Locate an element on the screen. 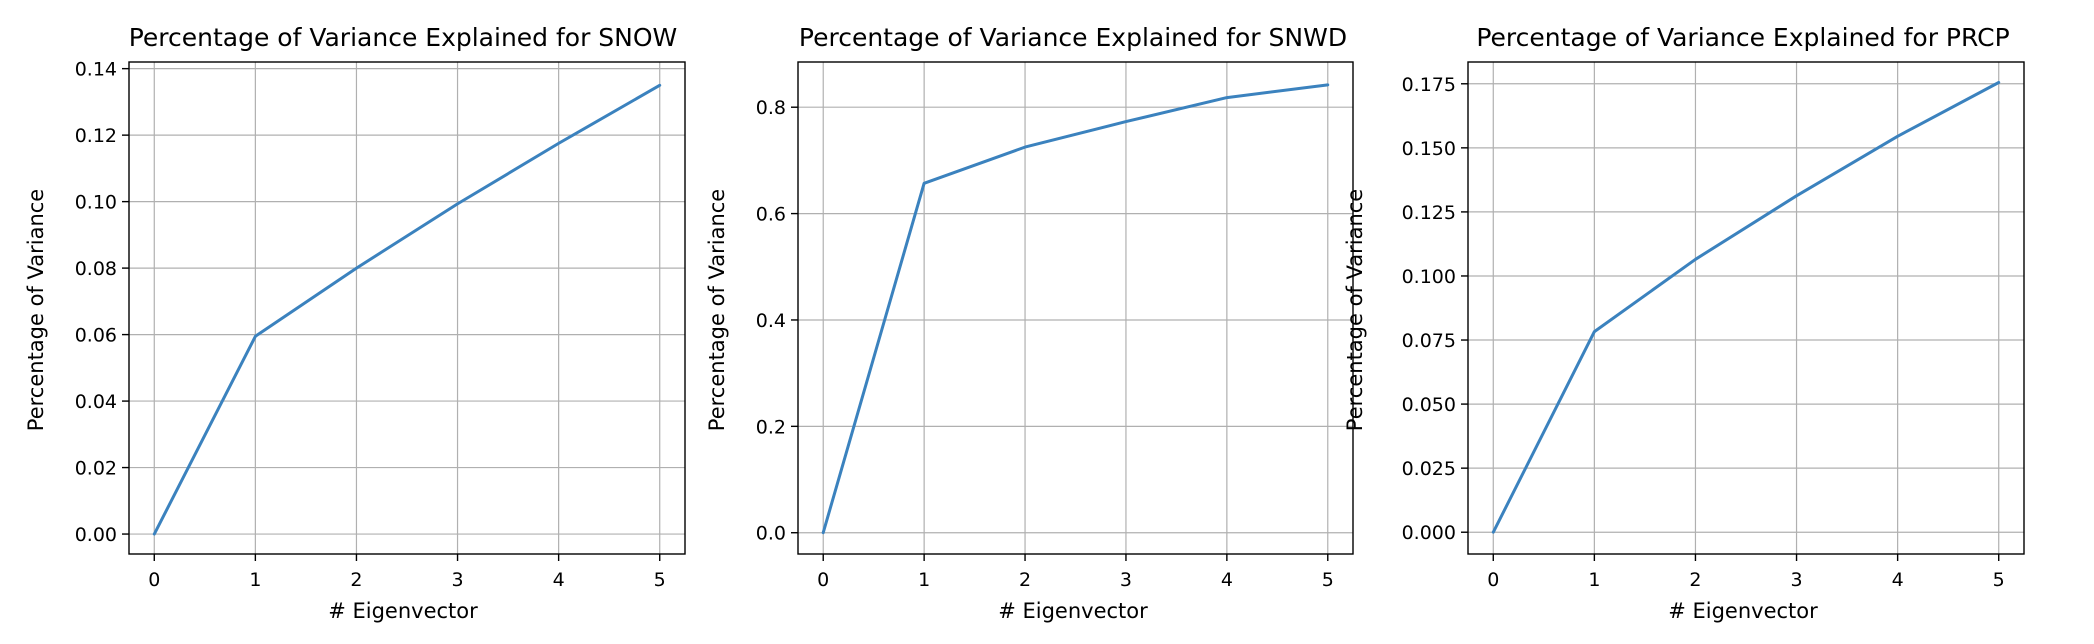 The image size is (2094, 644). y-tick-label: 0.14 is located at coordinates (96, 70).